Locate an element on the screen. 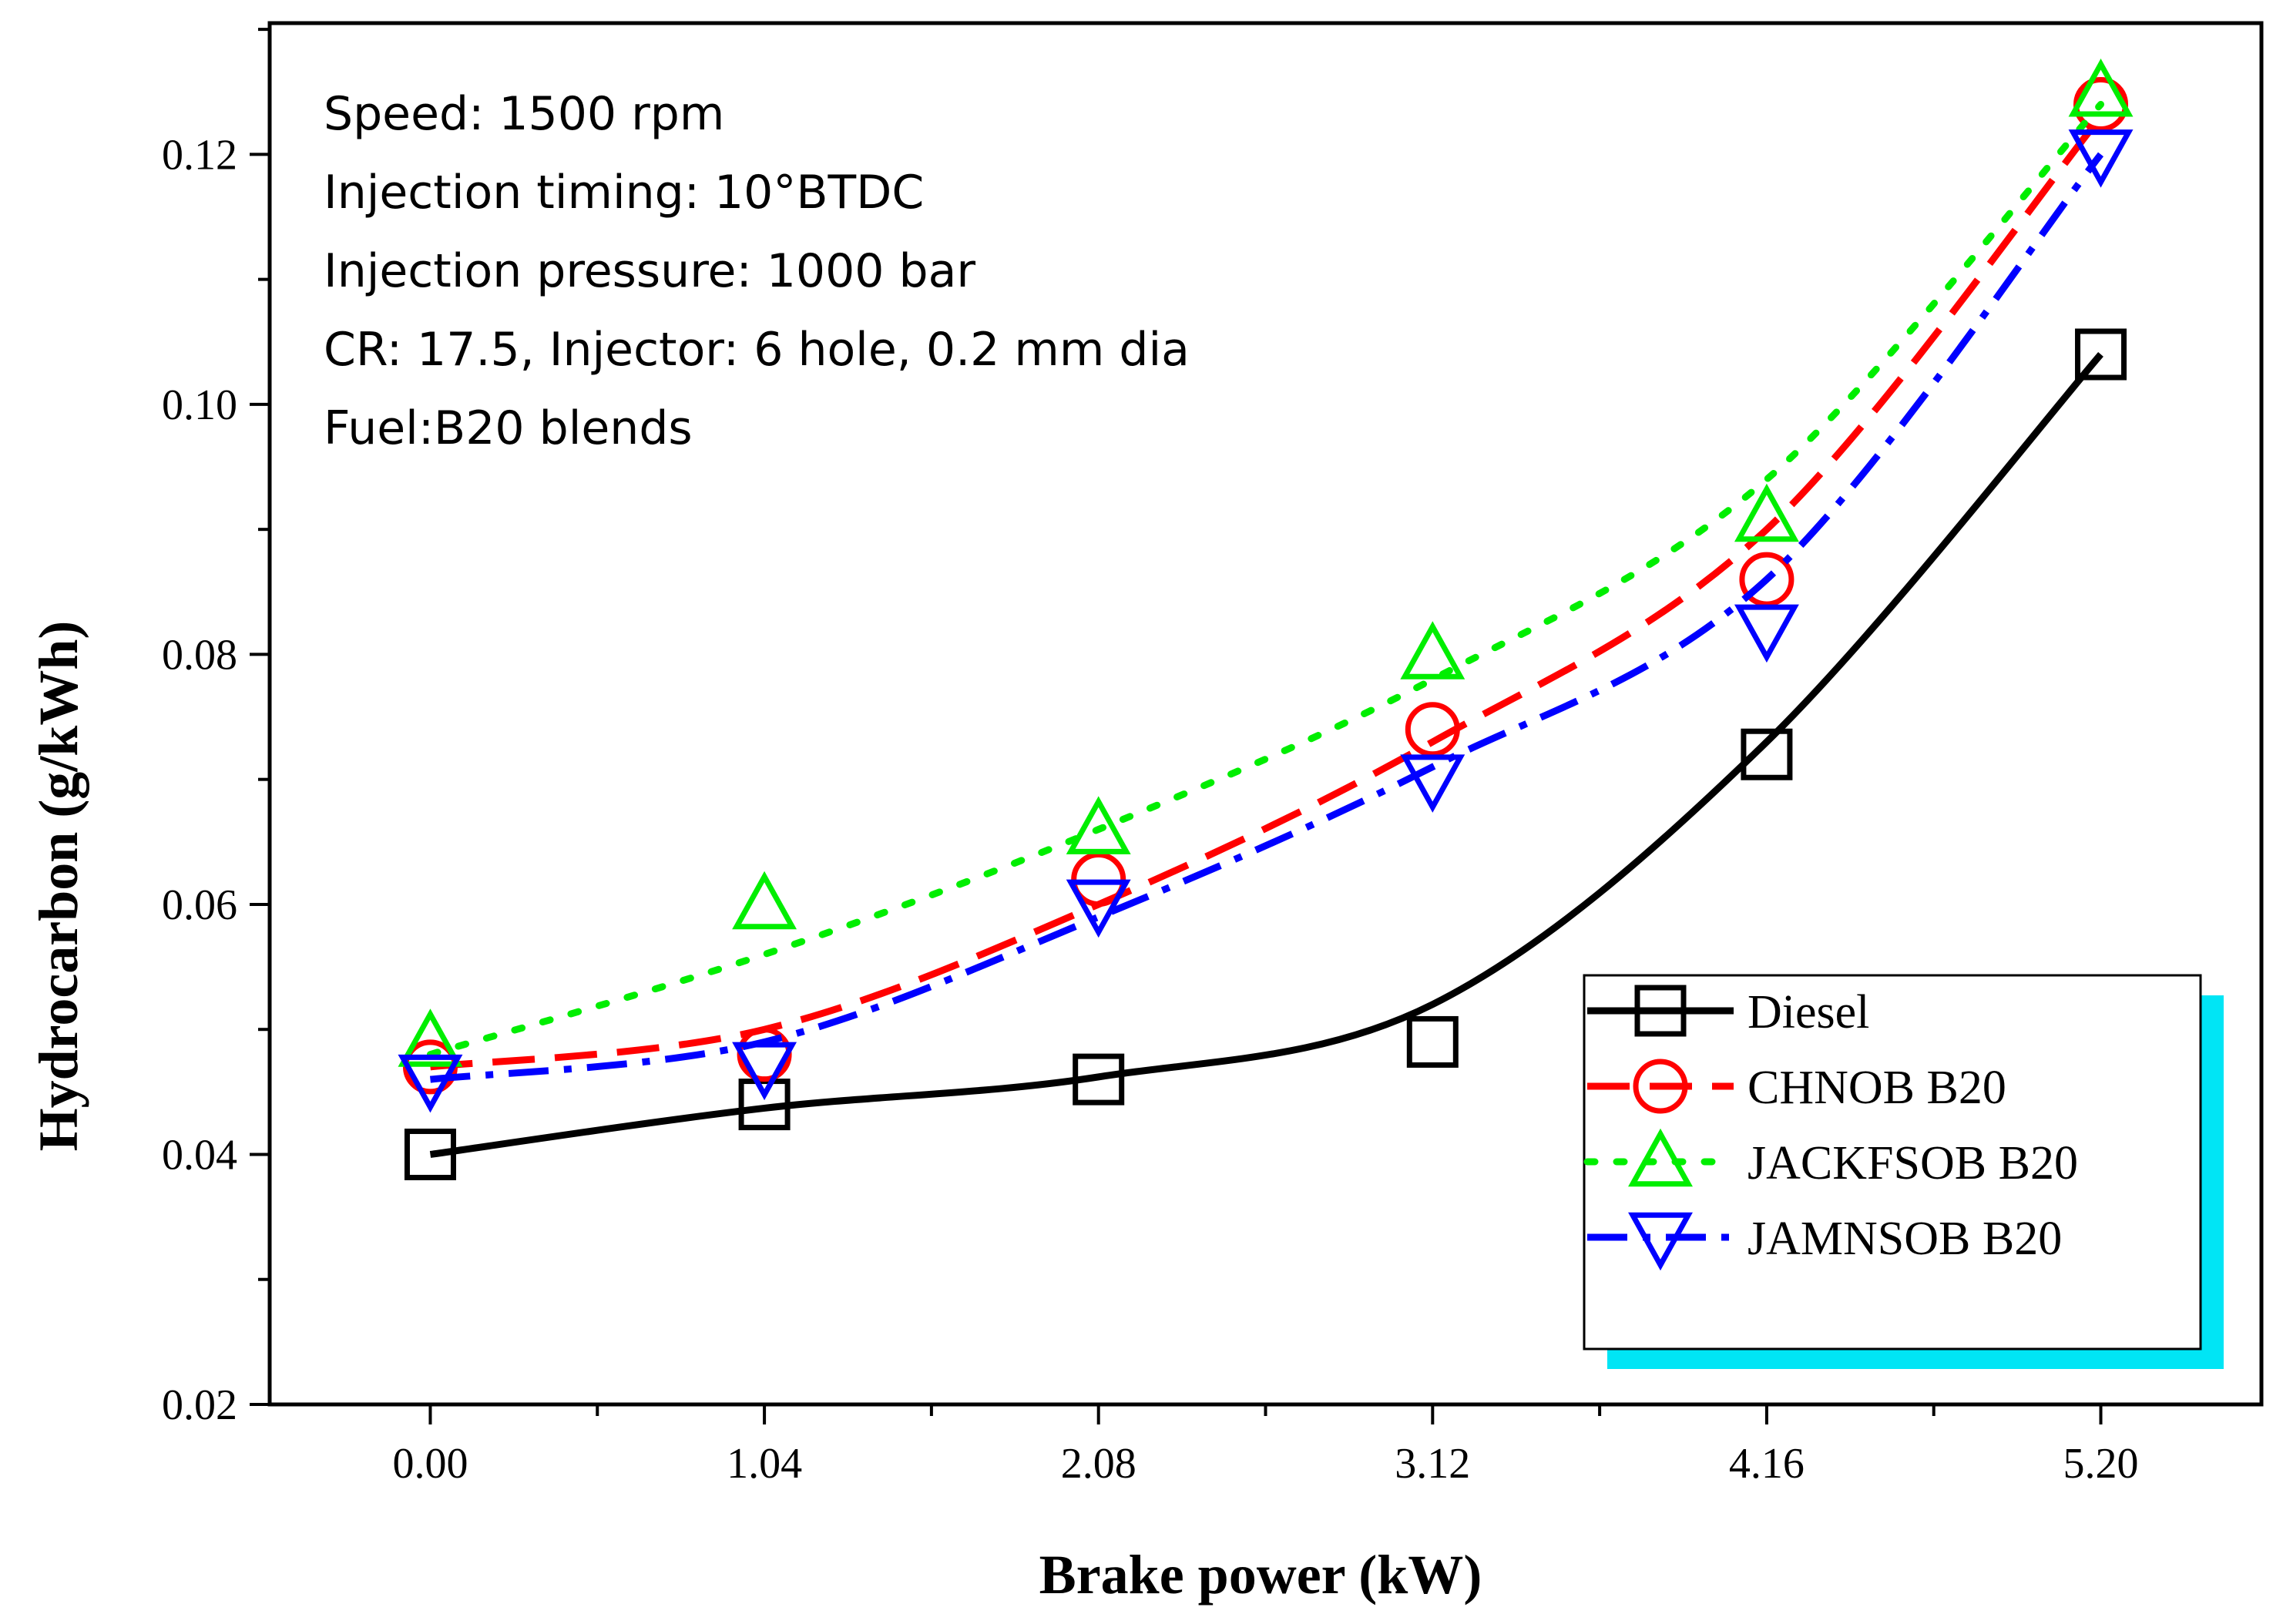  legend-entry: Diesel is located at coordinates (1728, 1011).